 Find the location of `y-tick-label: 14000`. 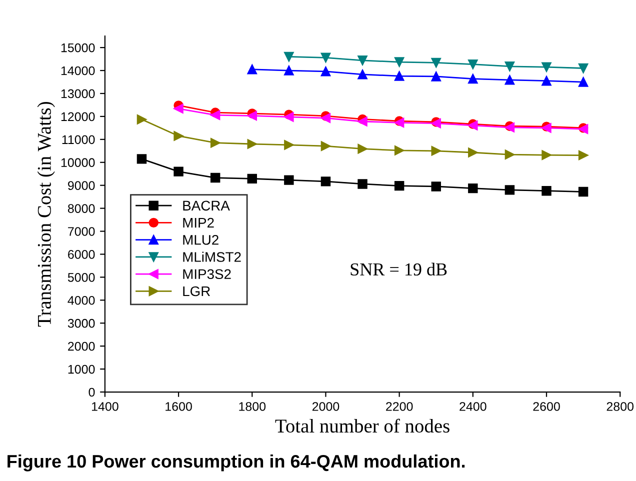

y-tick-label: 14000 is located at coordinates (78, 71).